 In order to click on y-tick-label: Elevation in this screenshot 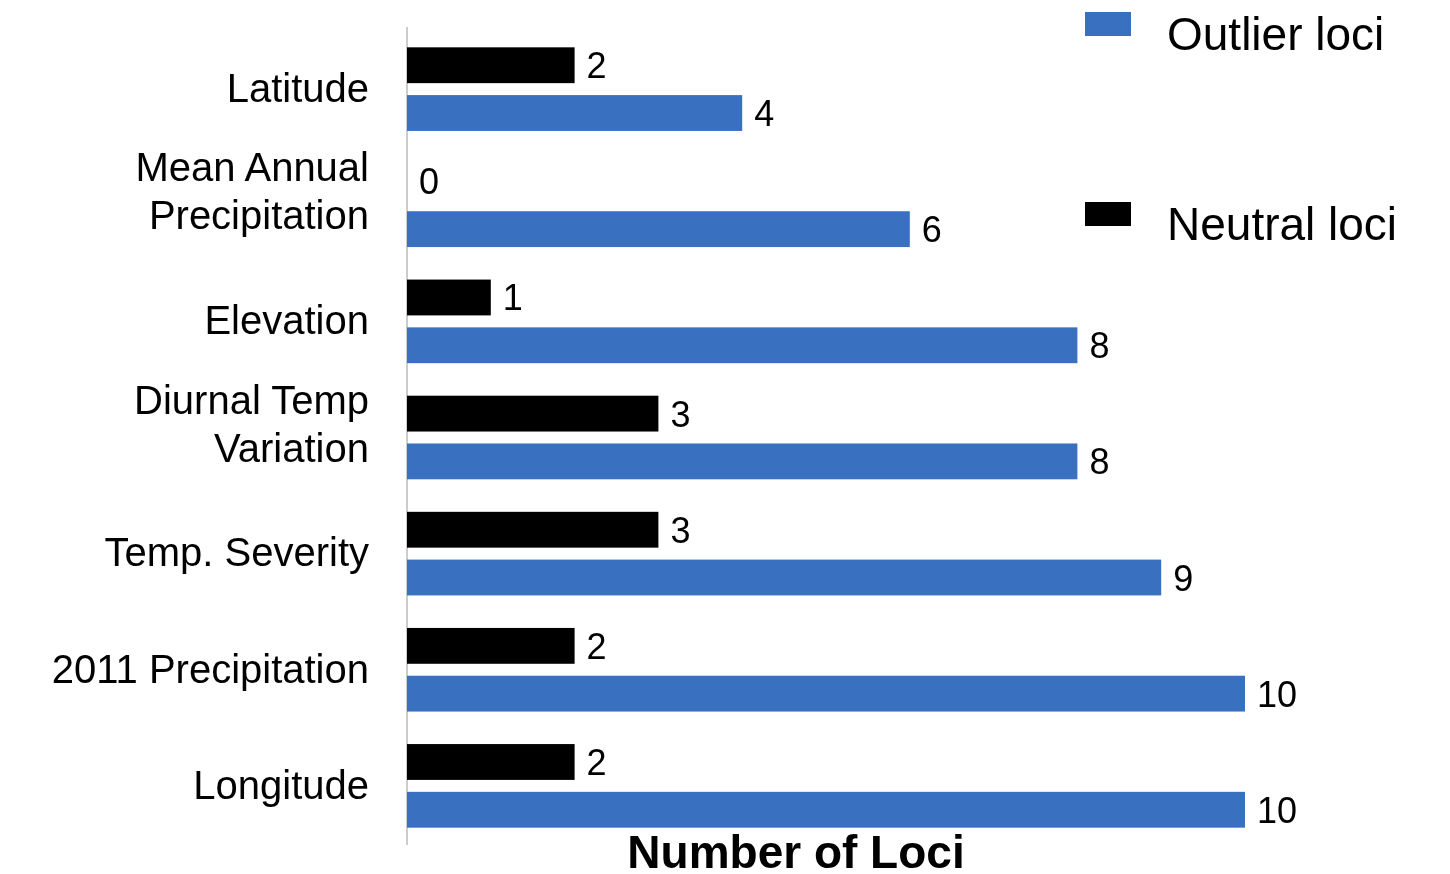, I will do `click(286, 320)`.